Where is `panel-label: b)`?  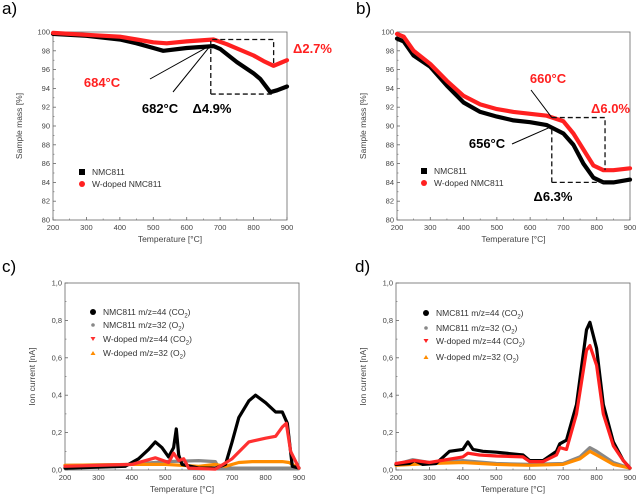 panel-label: b) is located at coordinates (363, 9).